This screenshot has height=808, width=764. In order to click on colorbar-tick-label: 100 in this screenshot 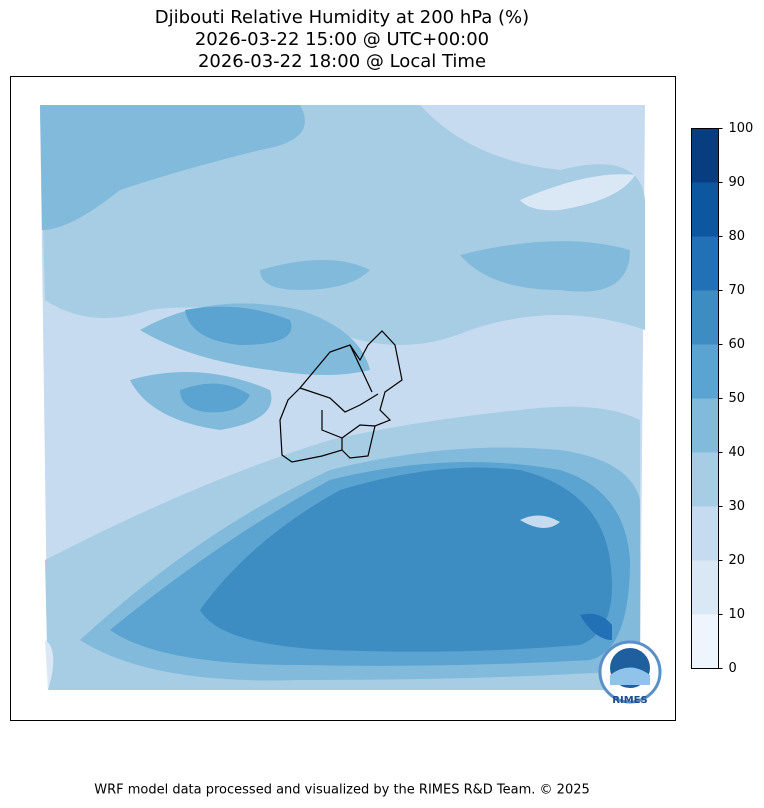, I will do `click(741, 128)`.